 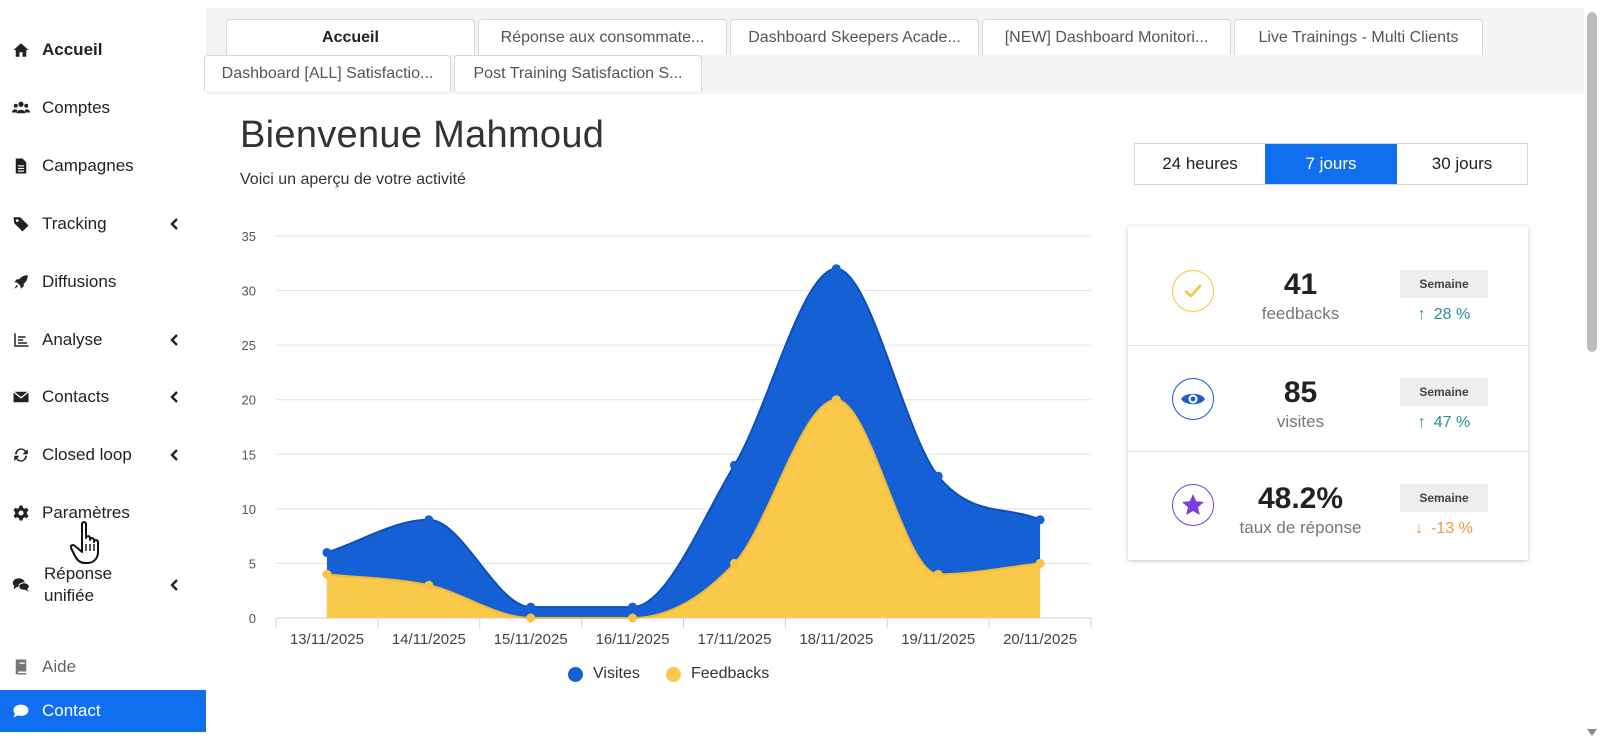 I want to click on stat-label: taux de réponse, so click(x=1300, y=528).